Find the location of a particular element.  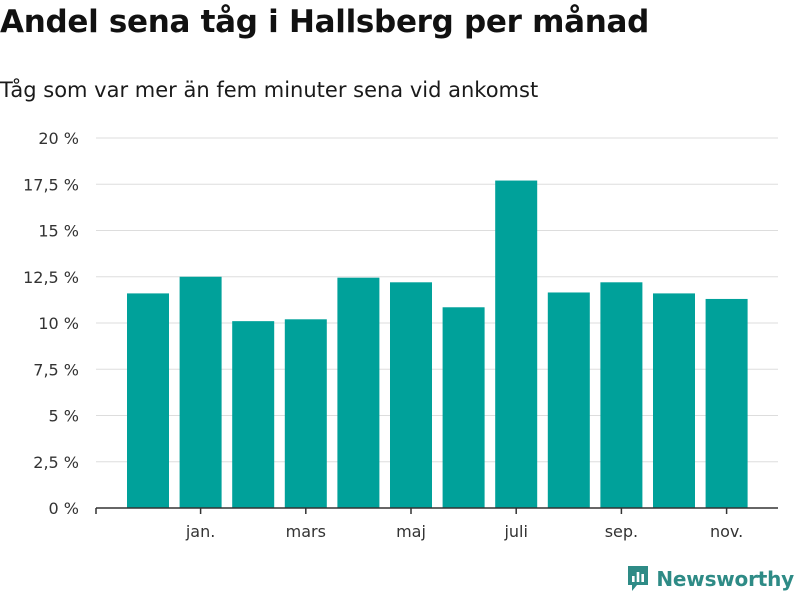

brand-logo: Newsworthy is located at coordinates (710, 579).